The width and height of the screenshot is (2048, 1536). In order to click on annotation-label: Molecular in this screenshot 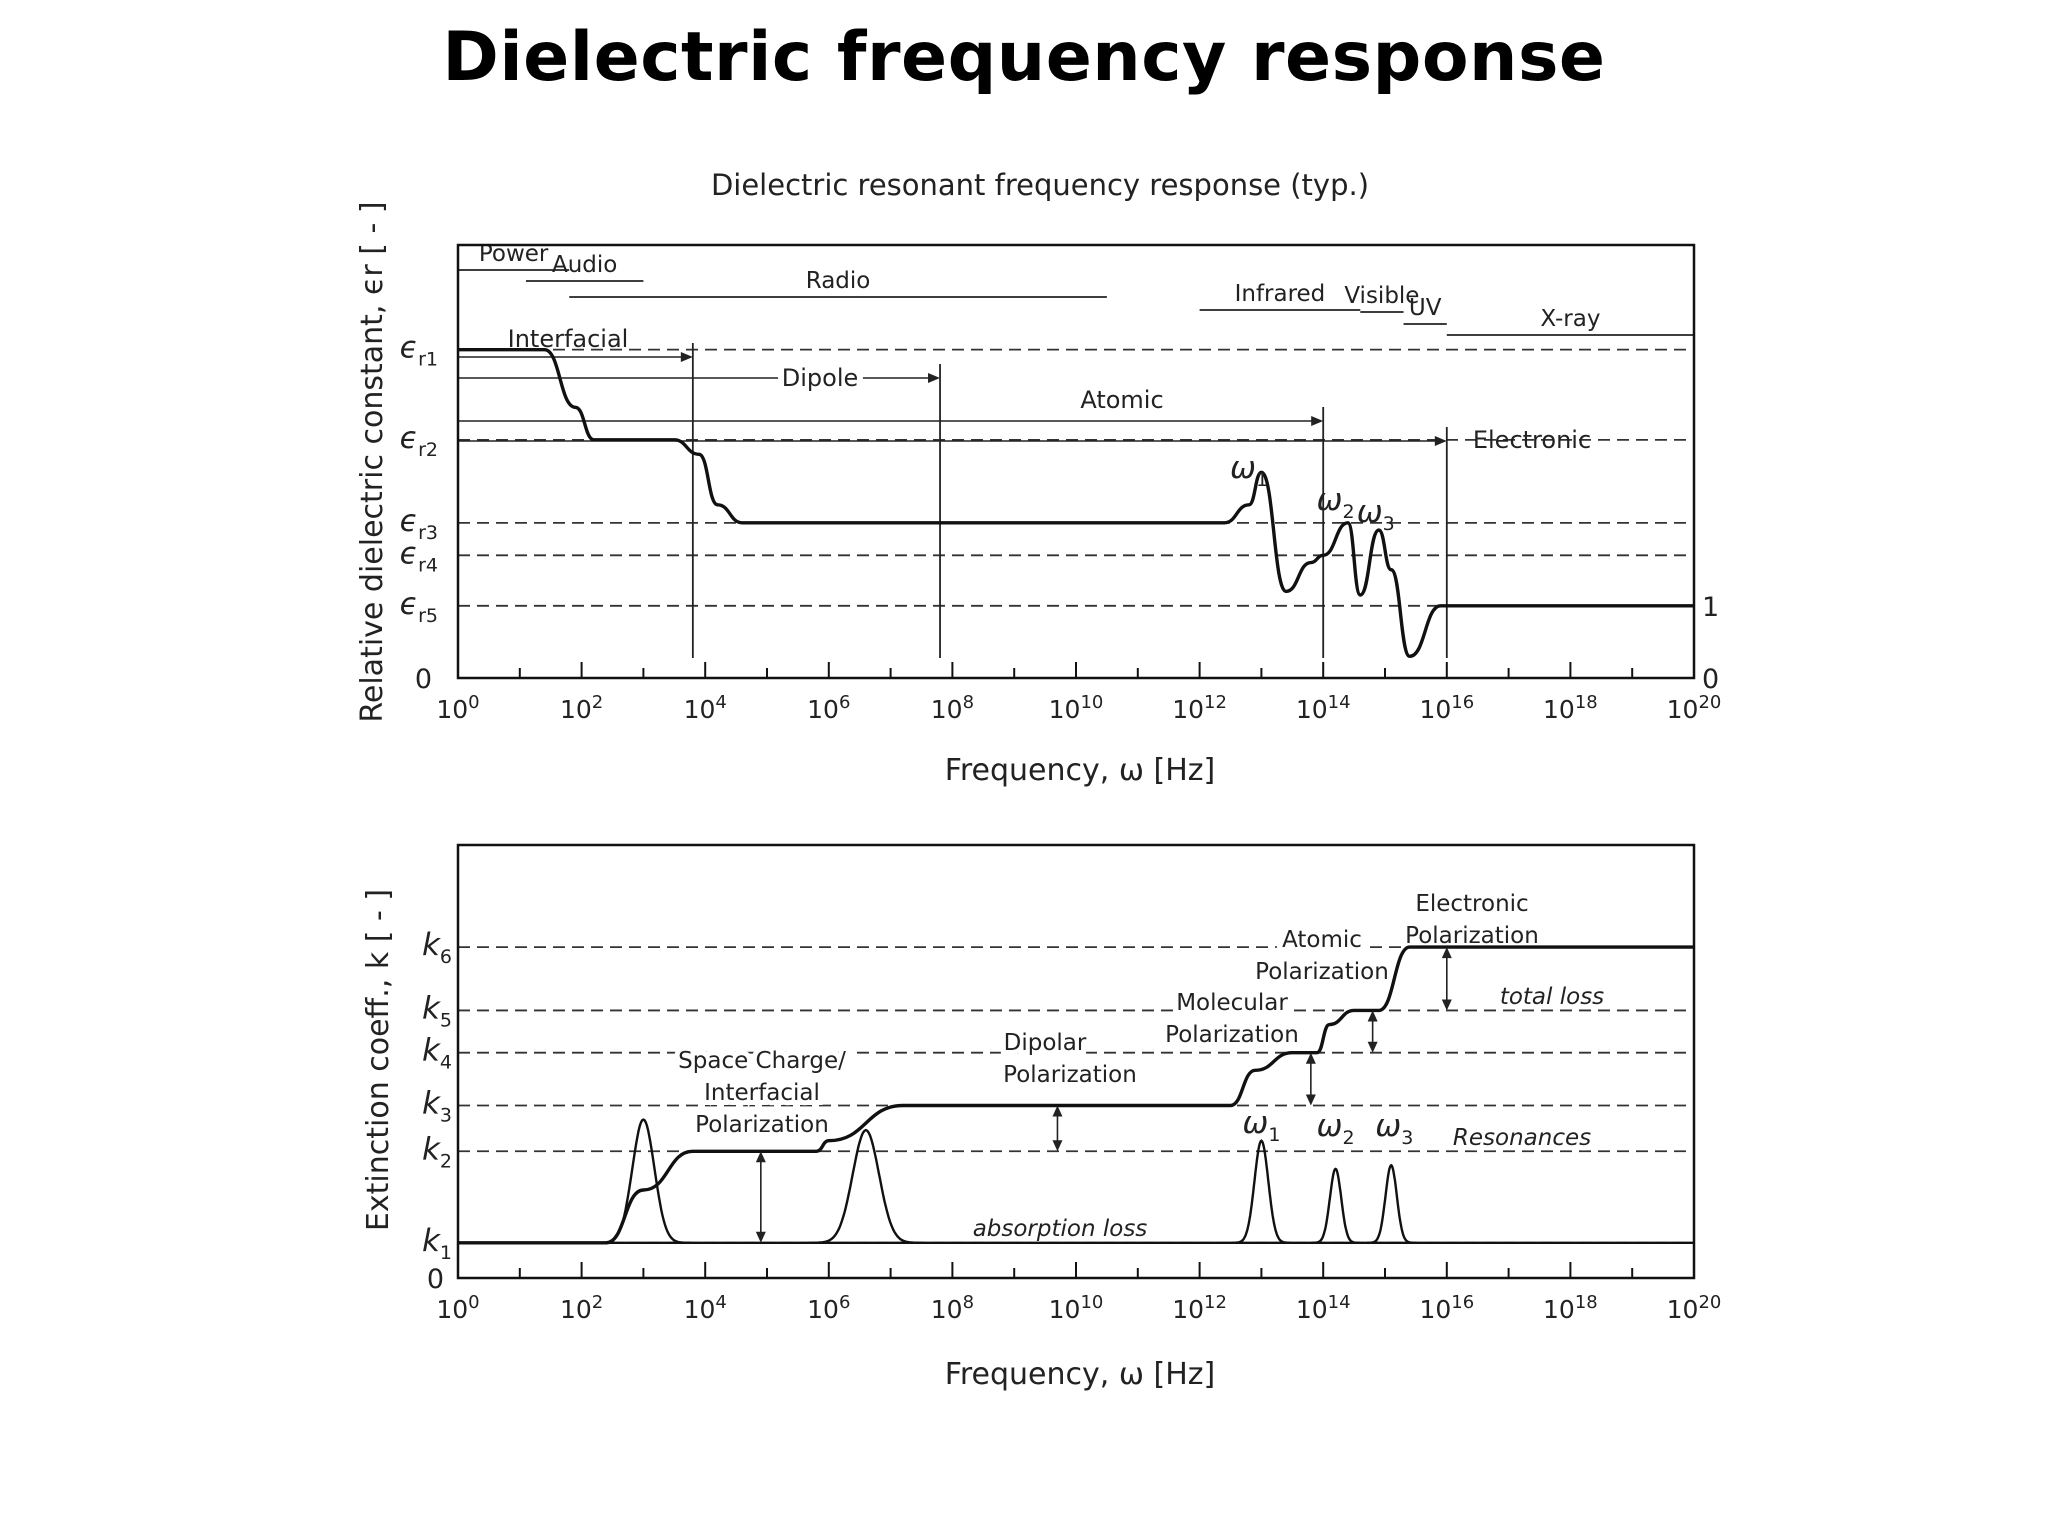, I will do `click(1232, 1003)`.